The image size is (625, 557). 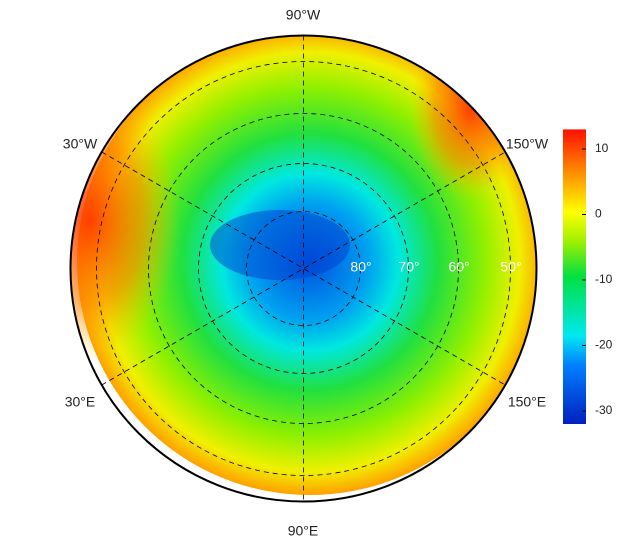 I want to click on latitude-label: 60°, so click(x=458, y=267).